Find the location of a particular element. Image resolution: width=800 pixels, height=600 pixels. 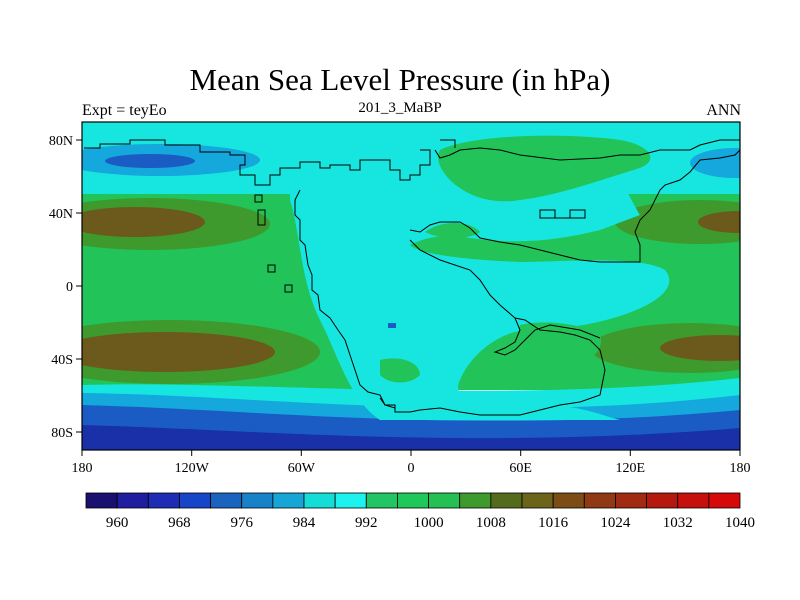

season-label: ANN is located at coordinates (723, 110).